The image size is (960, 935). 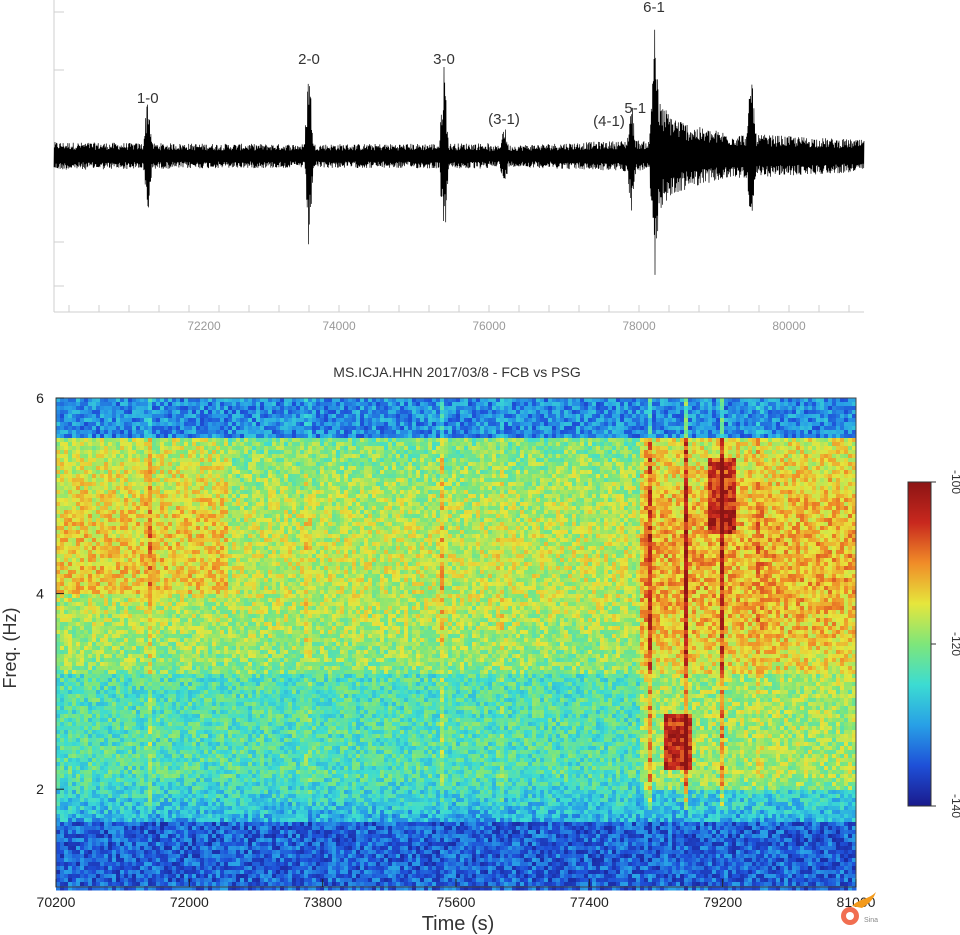 I want to click on seismogram-annotation: 3-0, so click(x=444, y=59).